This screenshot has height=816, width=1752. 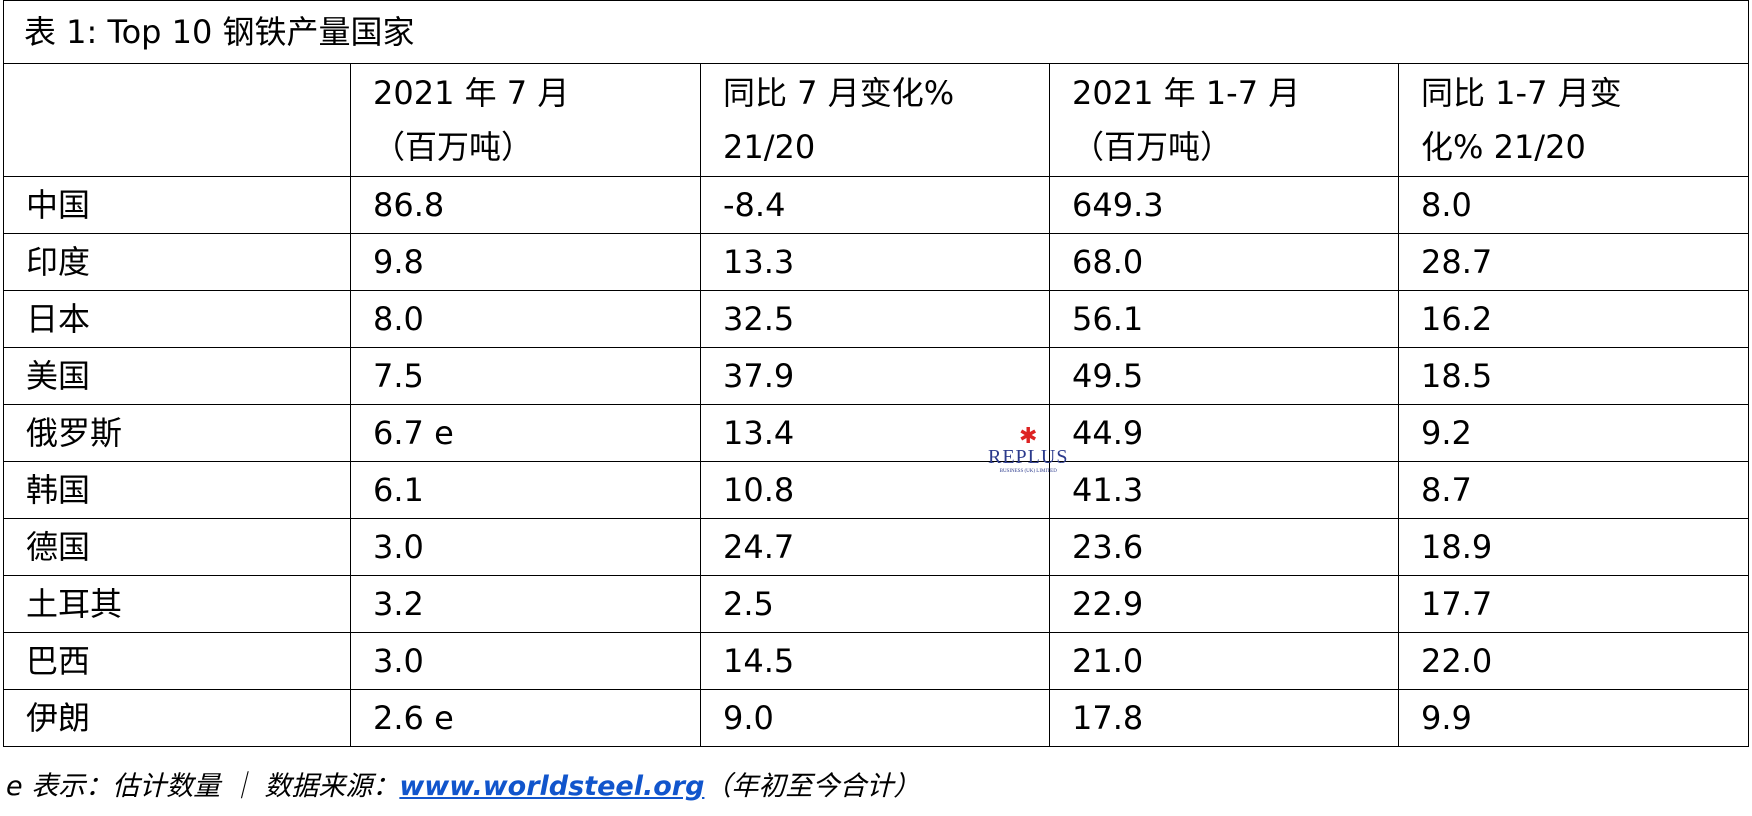 What do you see at coordinates (1224, 547) in the screenshot?
I see `value-cell: 23.6` at bounding box center [1224, 547].